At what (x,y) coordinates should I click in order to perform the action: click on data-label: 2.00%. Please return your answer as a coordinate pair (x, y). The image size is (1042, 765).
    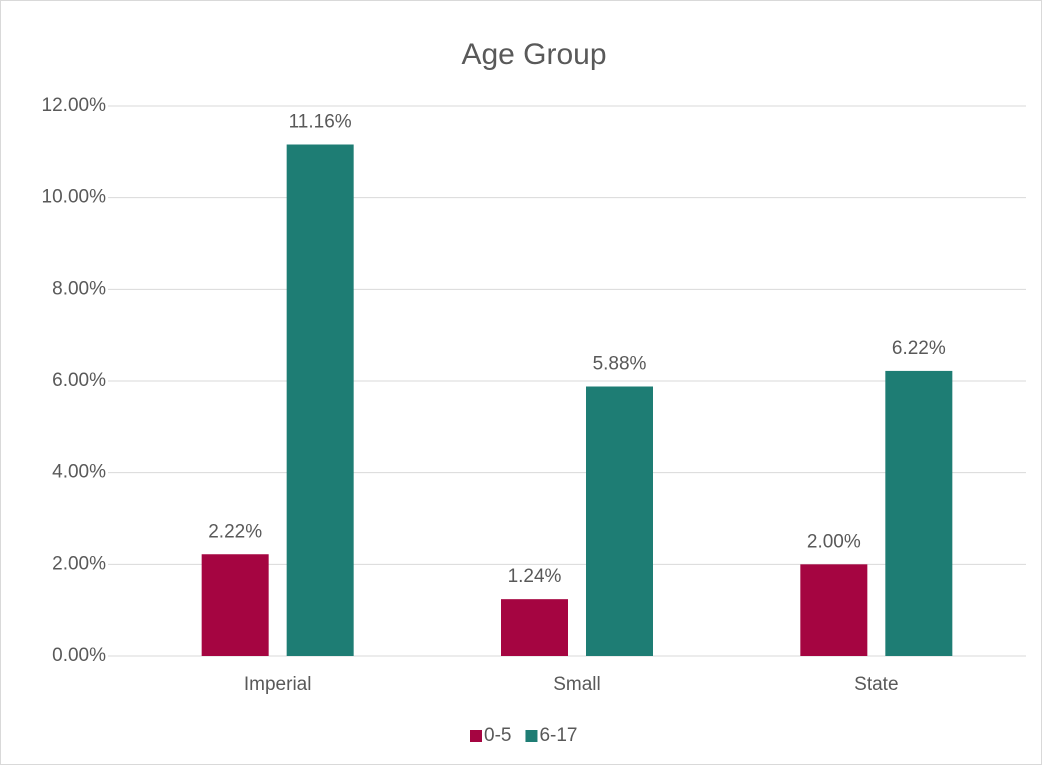
    Looking at the image, I should click on (834, 541).